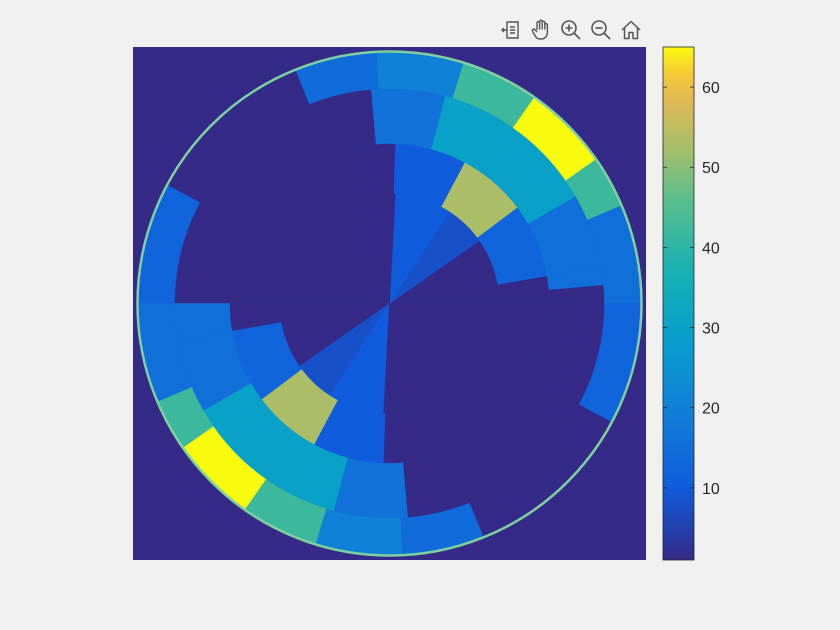  Describe the element at coordinates (711, 409) in the screenshot. I see `colorbar-tick-label: 20` at that location.